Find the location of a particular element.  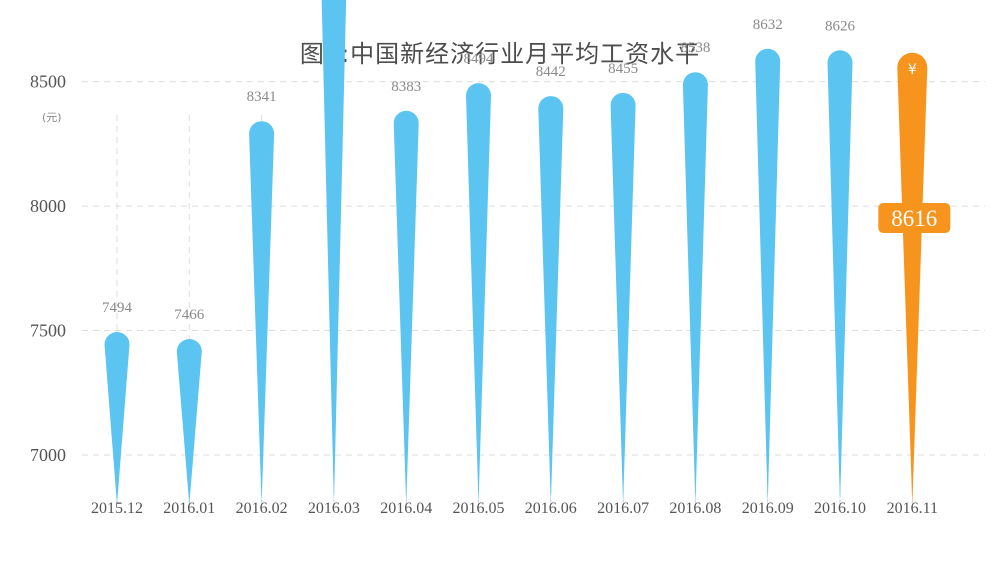

x-tick-label: 2016.11 is located at coordinates (912, 508).